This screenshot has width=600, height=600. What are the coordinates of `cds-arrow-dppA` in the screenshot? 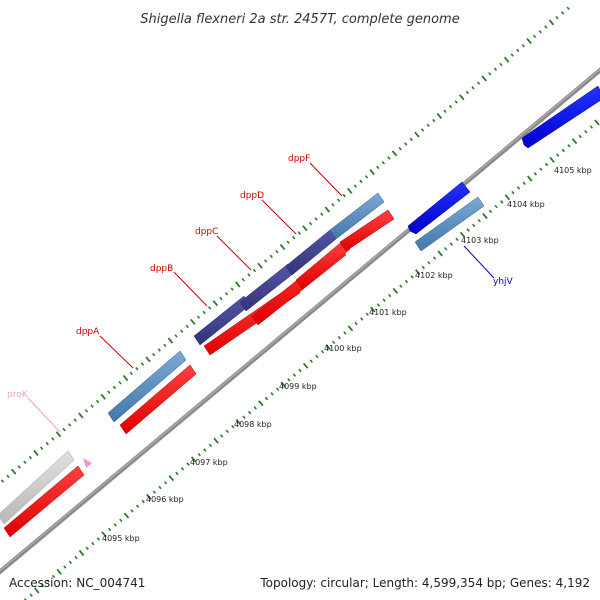 It's located at (158, 399).